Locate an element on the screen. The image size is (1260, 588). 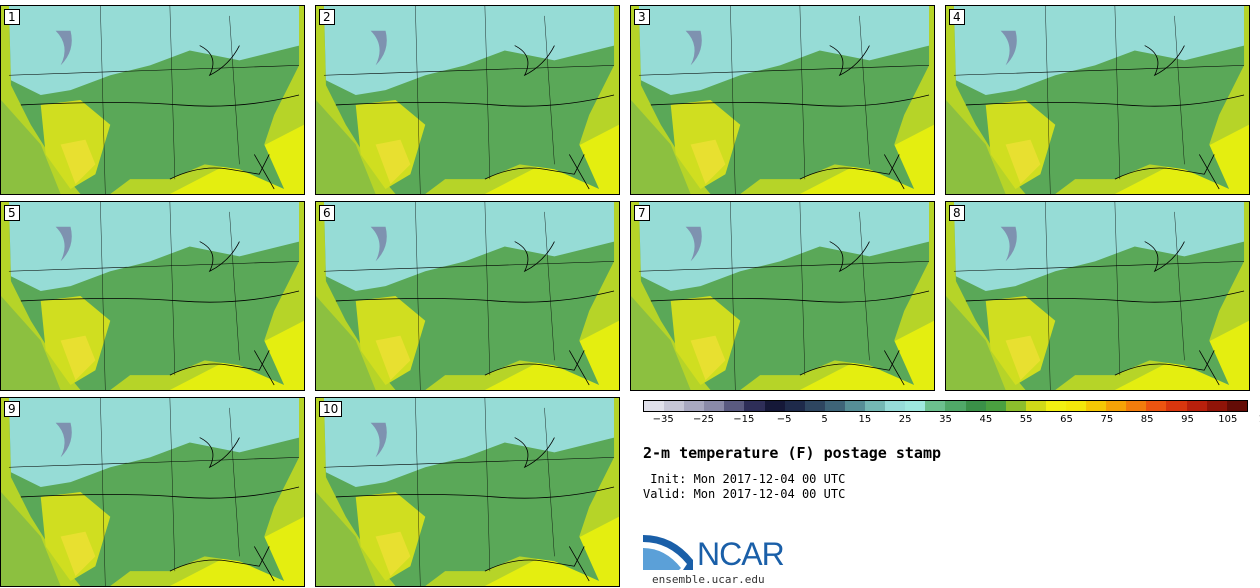
member-number-label: 4 is located at coordinates (957, 17).